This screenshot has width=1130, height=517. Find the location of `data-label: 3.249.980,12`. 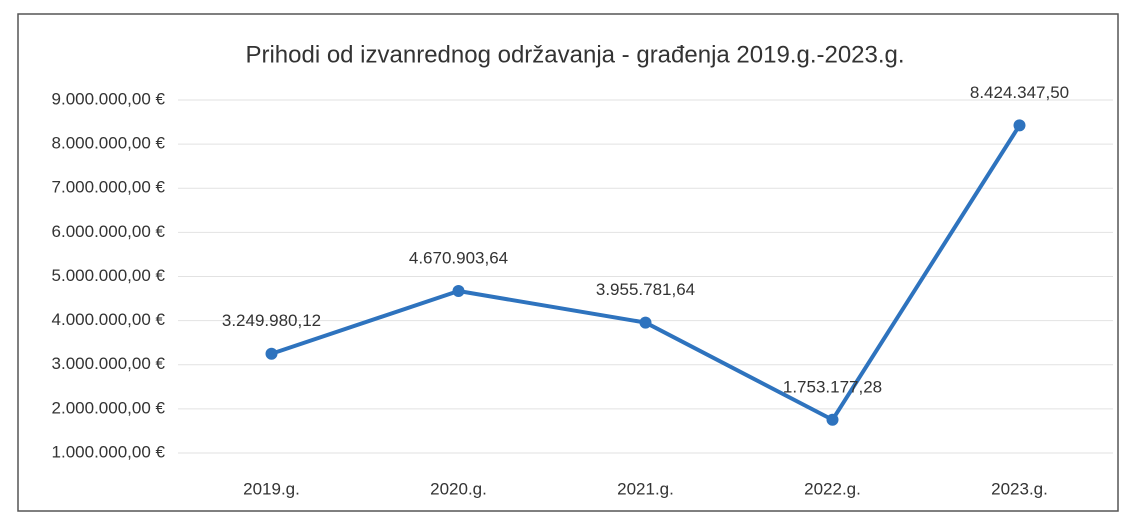

data-label: 3.249.980,12 is located at coordinates (271, 320).